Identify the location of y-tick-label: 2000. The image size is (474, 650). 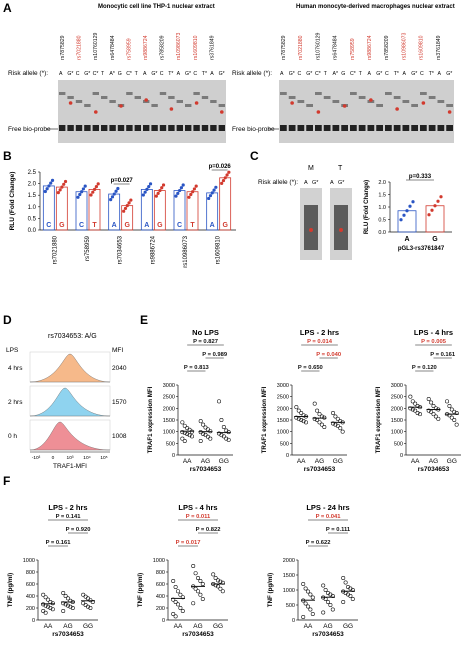
(283, 409).